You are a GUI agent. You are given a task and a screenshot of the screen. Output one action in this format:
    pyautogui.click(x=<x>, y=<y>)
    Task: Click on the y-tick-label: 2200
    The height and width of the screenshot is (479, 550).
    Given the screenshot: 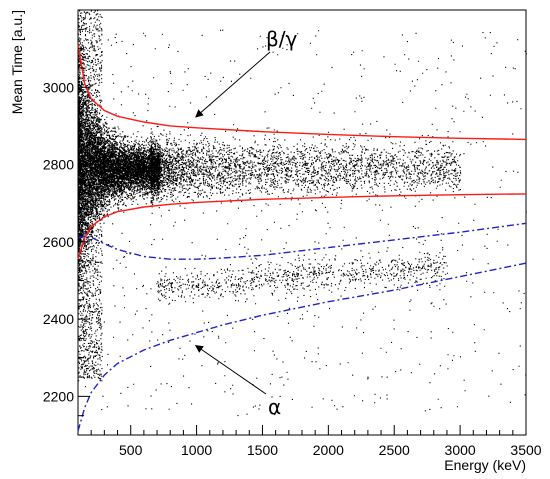 What is the action you would take?
    pyautogui.click(x=58, y=396)
    